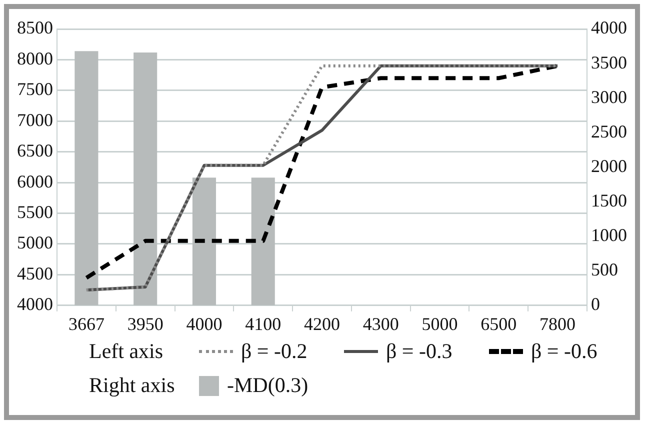 This screenshot has height=425, width=646. What do you see at coordinates (604, 270) in the screenshot?
I see `y2-tick-label: 500` at bounding box center [604, 270].